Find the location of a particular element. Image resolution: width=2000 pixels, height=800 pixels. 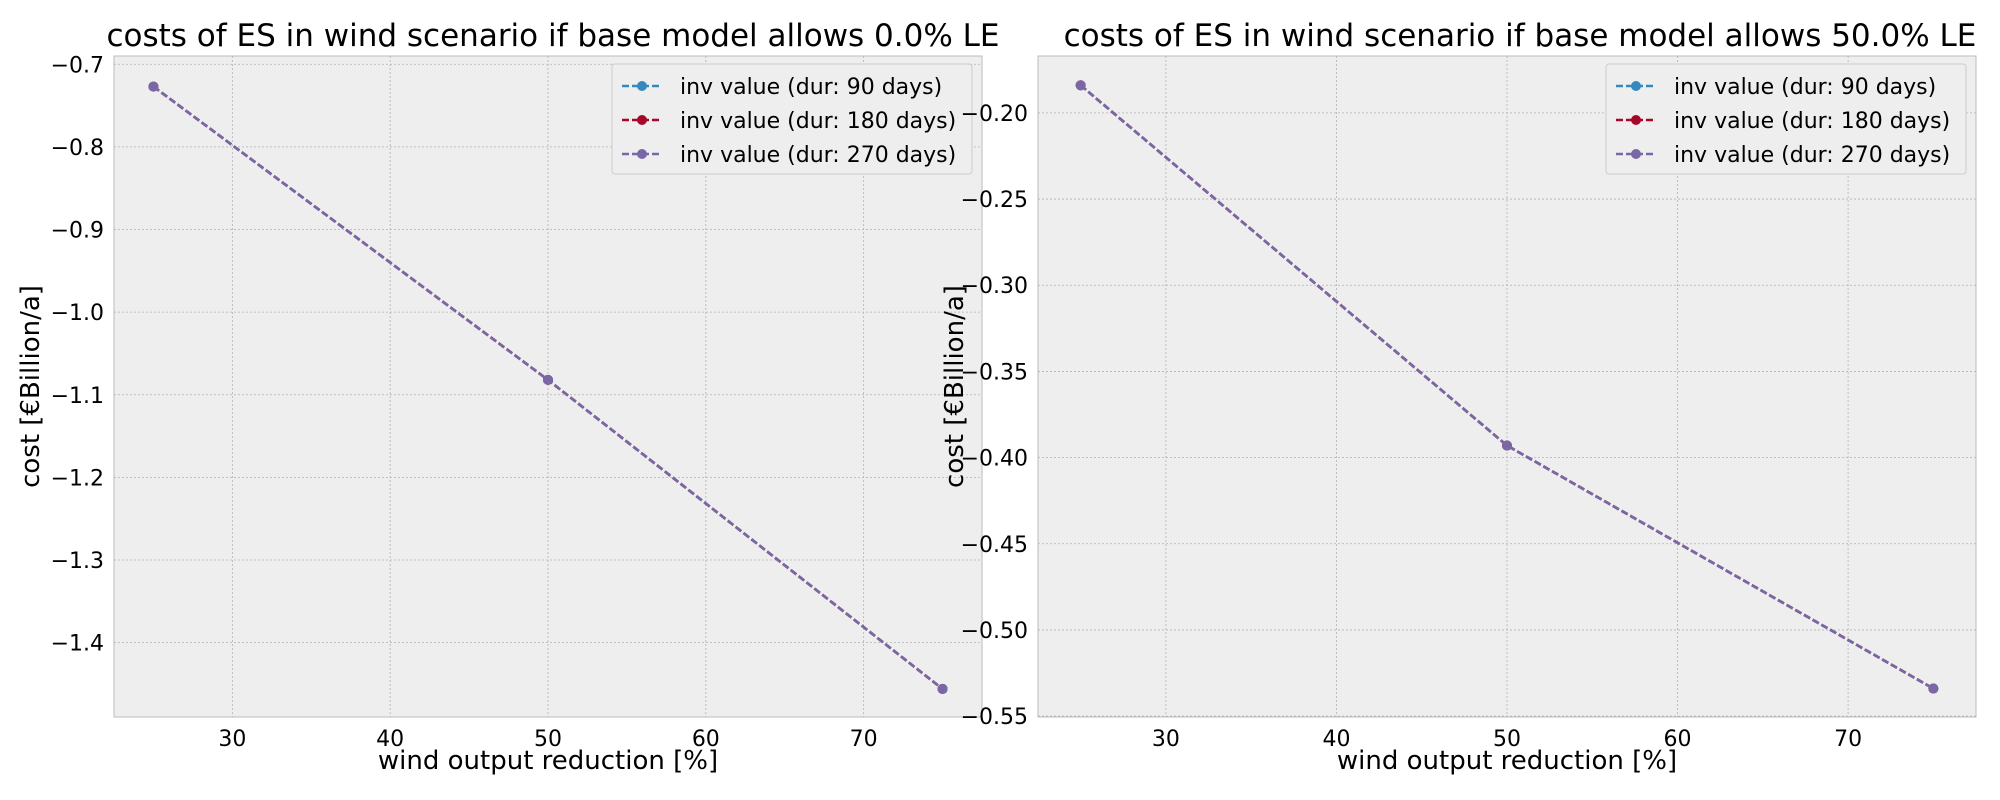

y-tick-label: −0.7 is located at coordinates (77, 65).